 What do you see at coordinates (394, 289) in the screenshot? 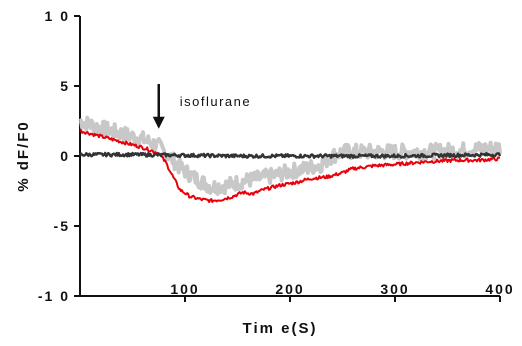
I see `x-tick-label: 300` at bounding box center [394, 289].